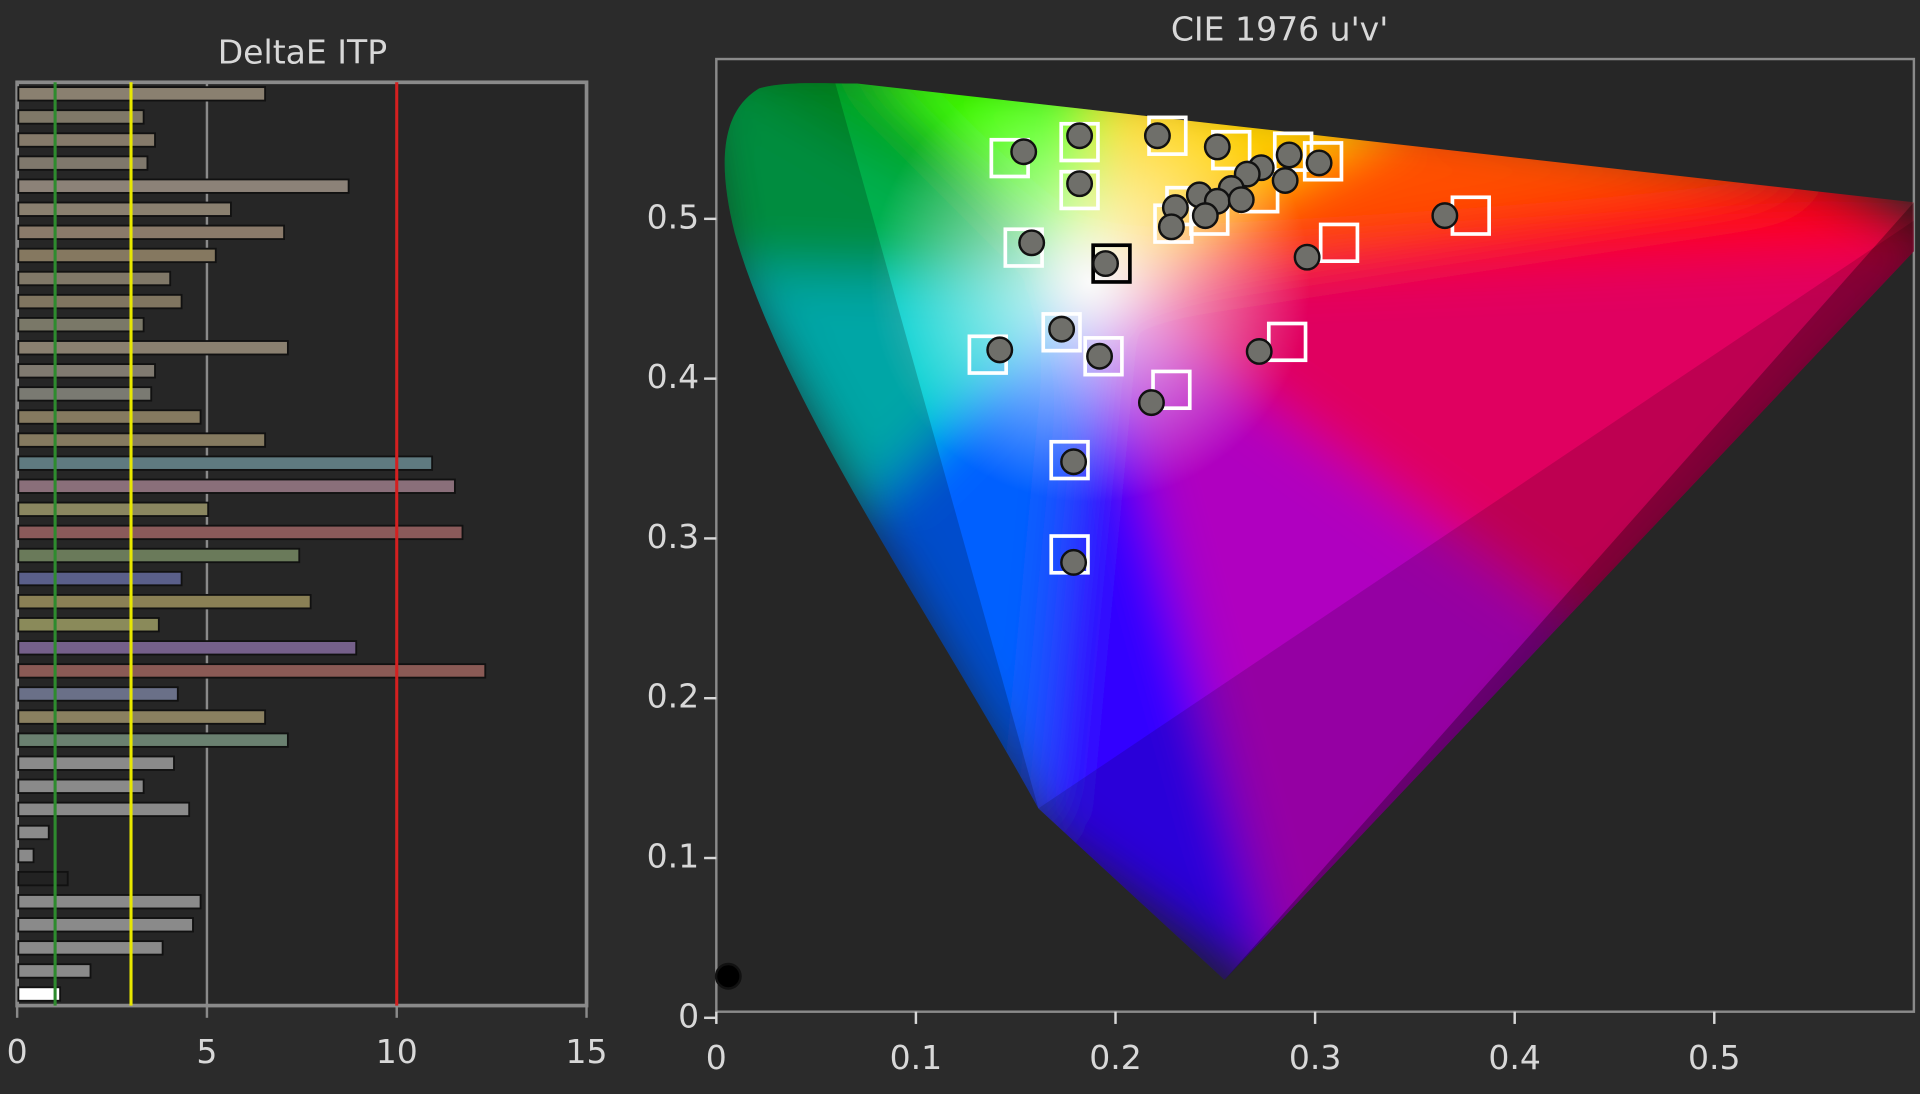  What do you see at coordinates (673, 216) in the screenshot?
I see `y-tick-label: 0.5` at bounding box center [673, 216].